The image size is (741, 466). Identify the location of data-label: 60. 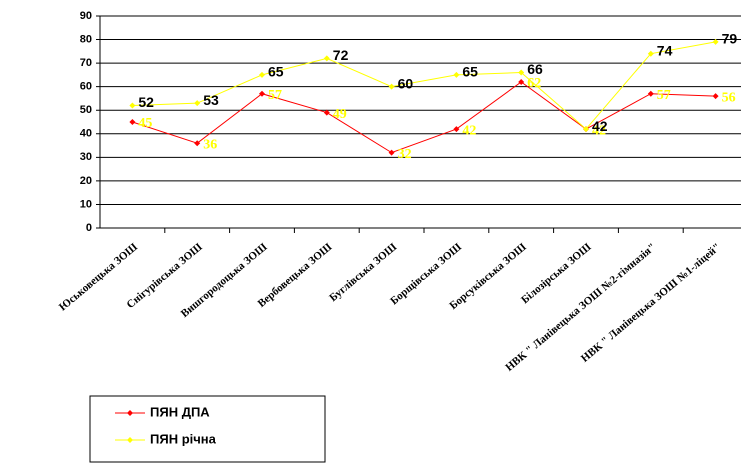
(406, 83).